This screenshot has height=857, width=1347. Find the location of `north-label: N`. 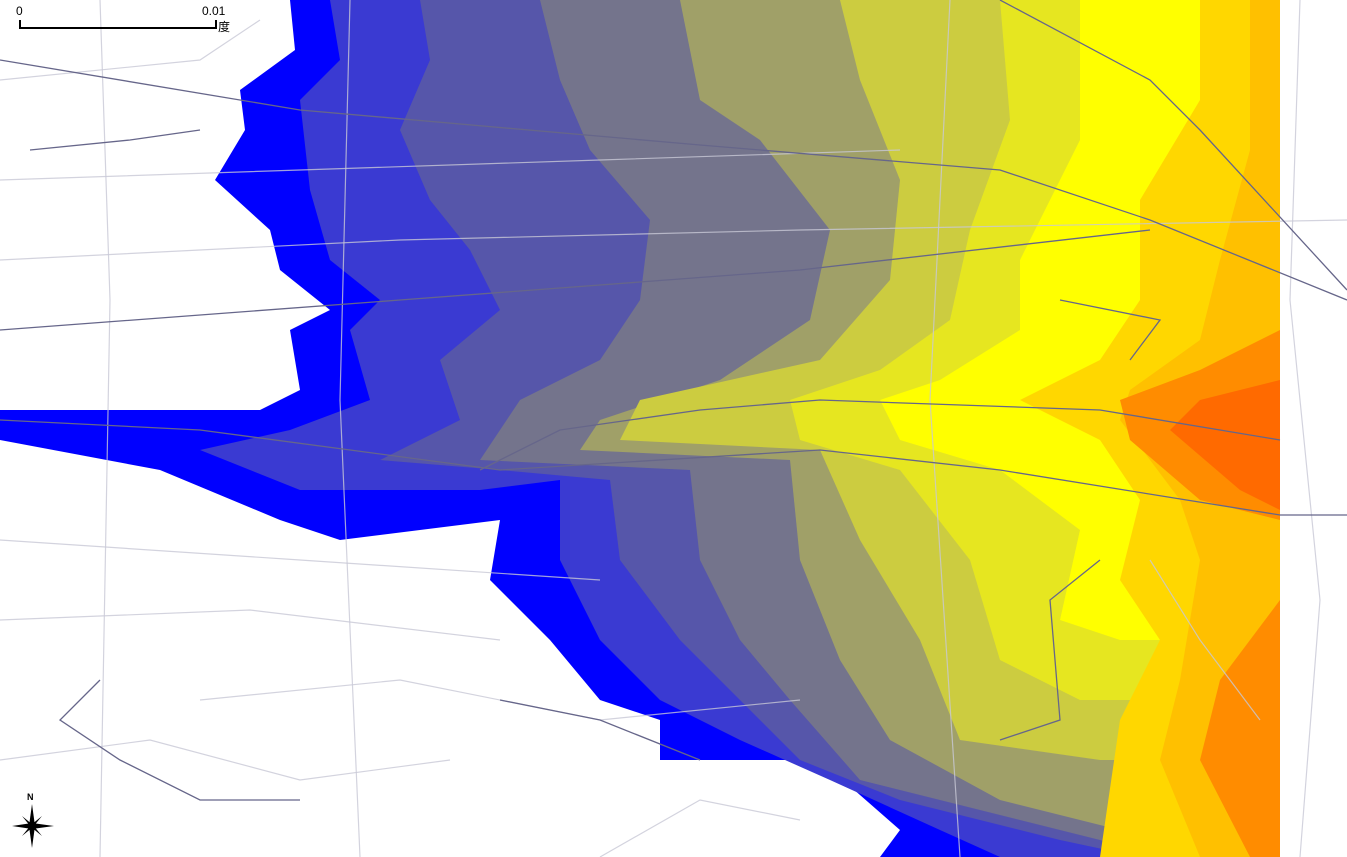

north-label: N is located at coordinates (30, 797).